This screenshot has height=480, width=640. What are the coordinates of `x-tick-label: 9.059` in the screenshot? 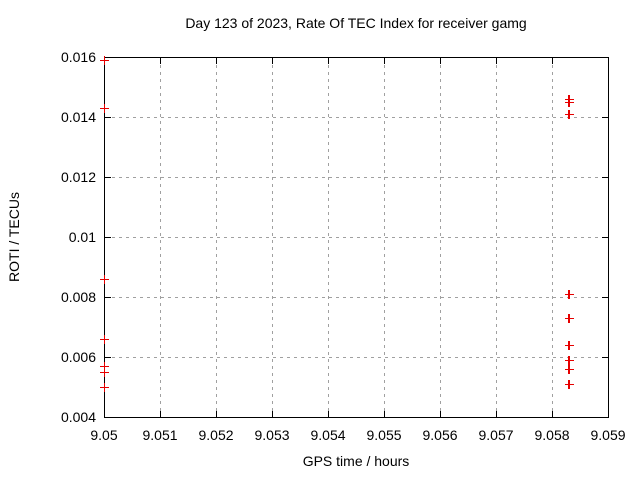 It's located at (608, 435).